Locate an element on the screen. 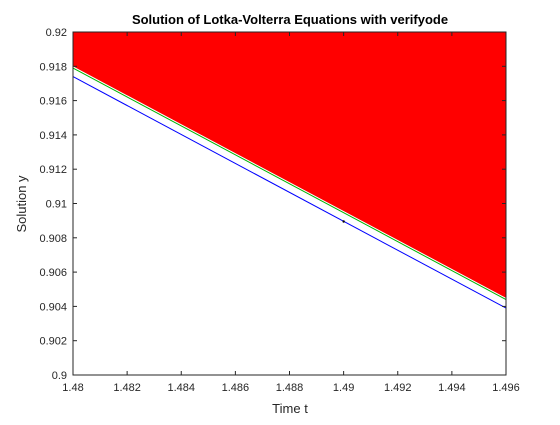 Image resolution: width=560 pixels, height=425 pixels. y-tick-label: 0.902 is located at coordinates (53, 342).